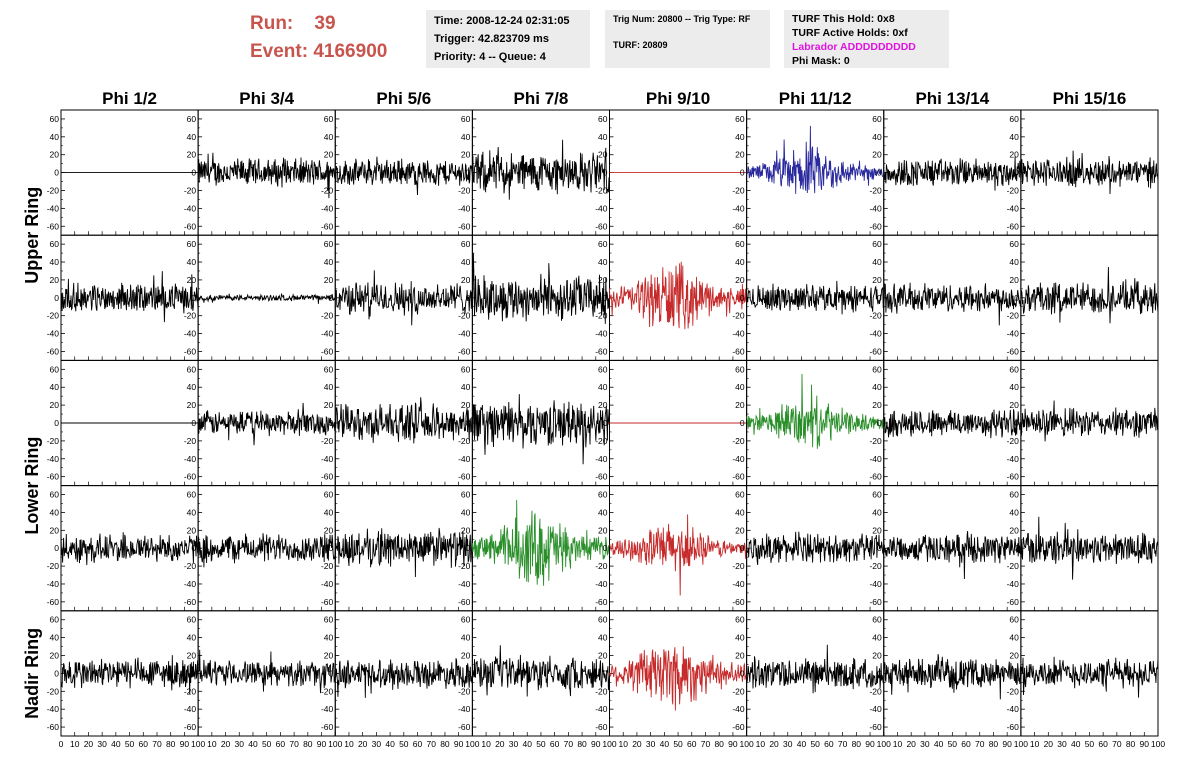  I want to click on ring-label: Lower Ring, so click(32, 486).